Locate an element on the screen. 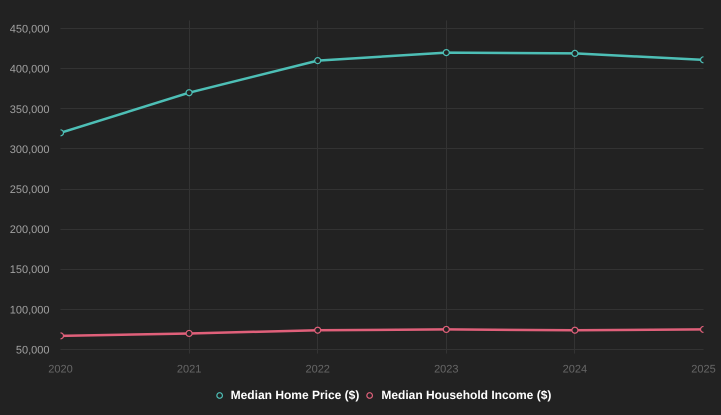 The height and width of the screenshot is (415, 721). legend-label: Median Household Income ($) is located at coordinates (466, 395).